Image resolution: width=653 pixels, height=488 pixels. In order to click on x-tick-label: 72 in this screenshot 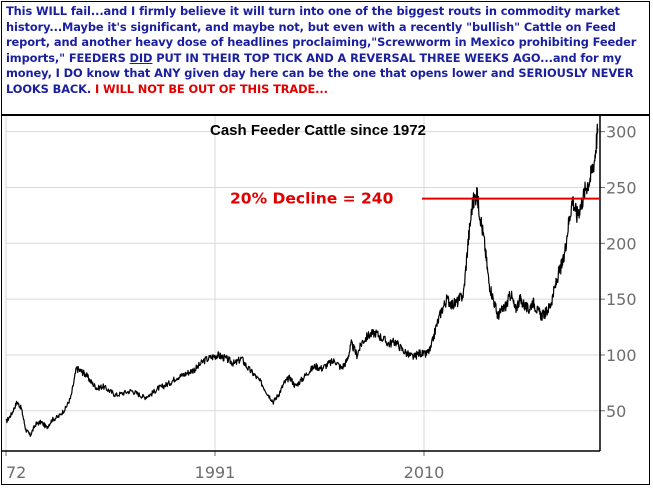, I will do `click(16, 472)`.